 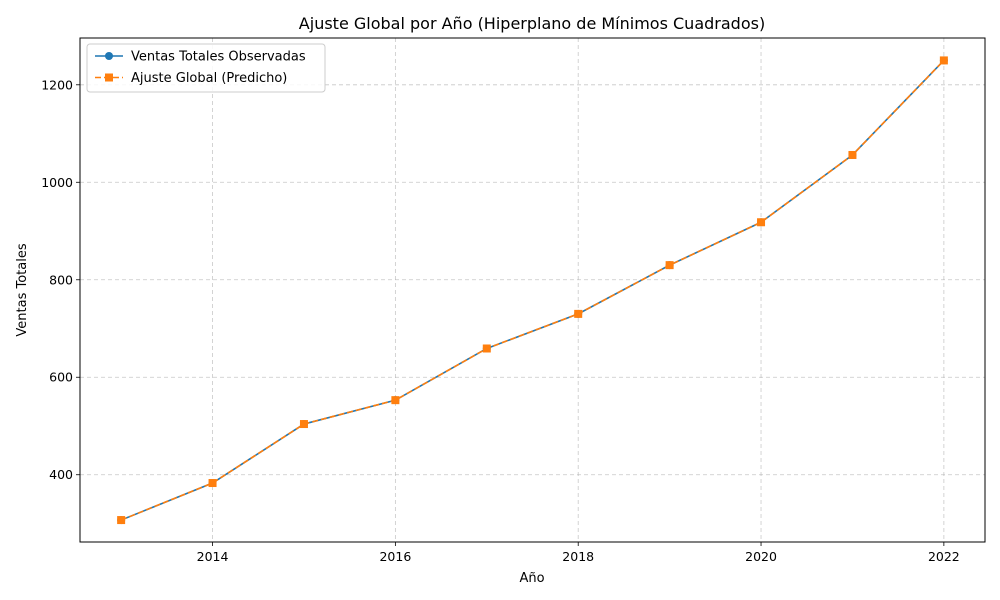 I want to click on x-axis-label: Año, so click(x=531, y=578).